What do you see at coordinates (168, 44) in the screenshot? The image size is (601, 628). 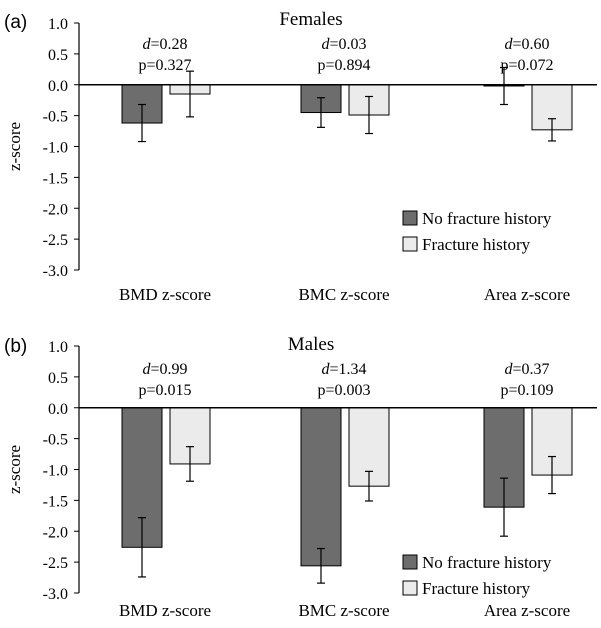 I see `effect-size-value: =0.28` at bounding box center [168, 44].